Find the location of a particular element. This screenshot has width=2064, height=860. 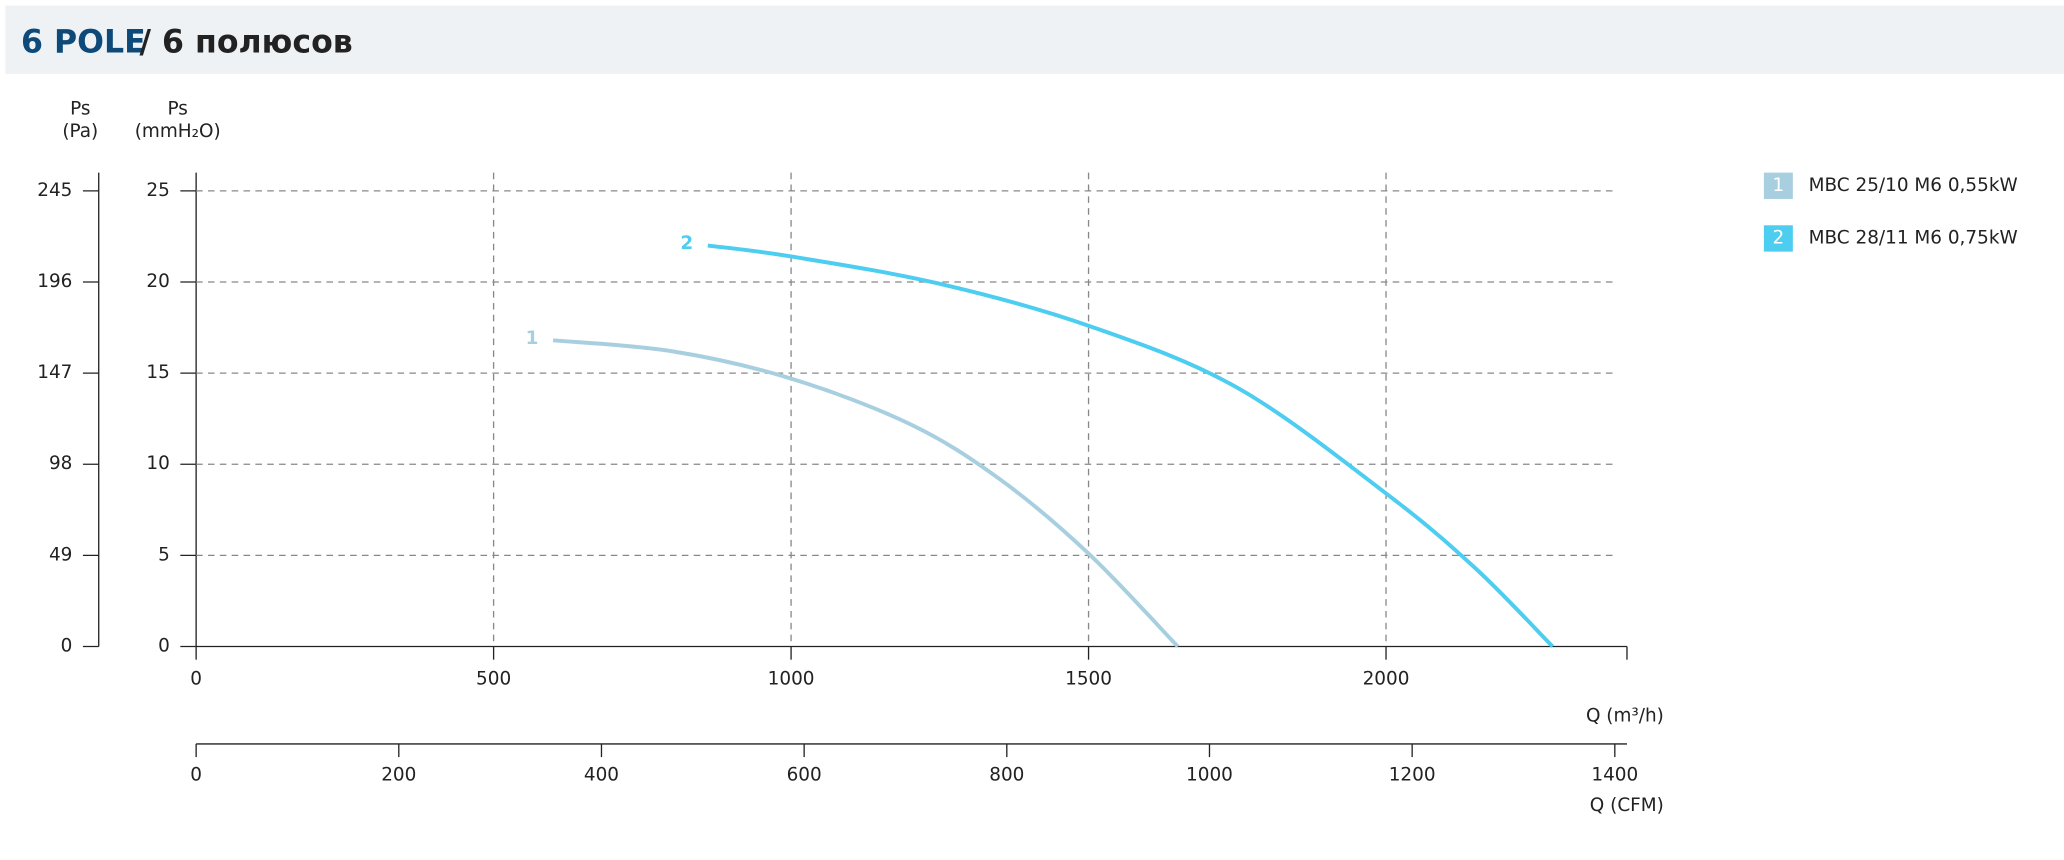

x-label: Q (m³/h) is located at coordinates (1625, 715).